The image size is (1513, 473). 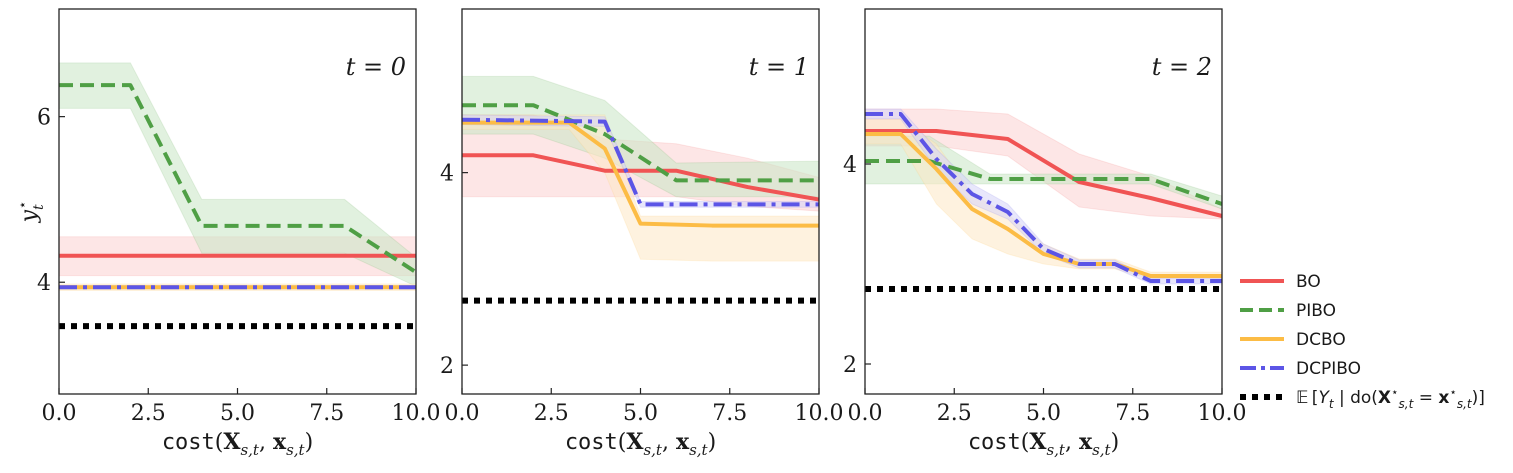 I want to click on legend-label: DCPIBO, so click(x=1328, y=369).